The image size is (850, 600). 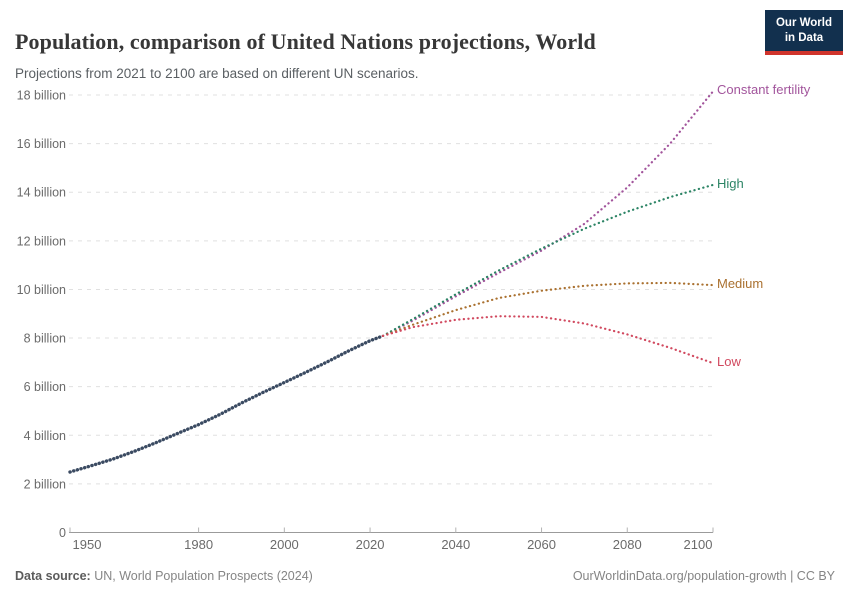 I want to click on x-axis-tick-label: 2000, so click(x=284, y=544).